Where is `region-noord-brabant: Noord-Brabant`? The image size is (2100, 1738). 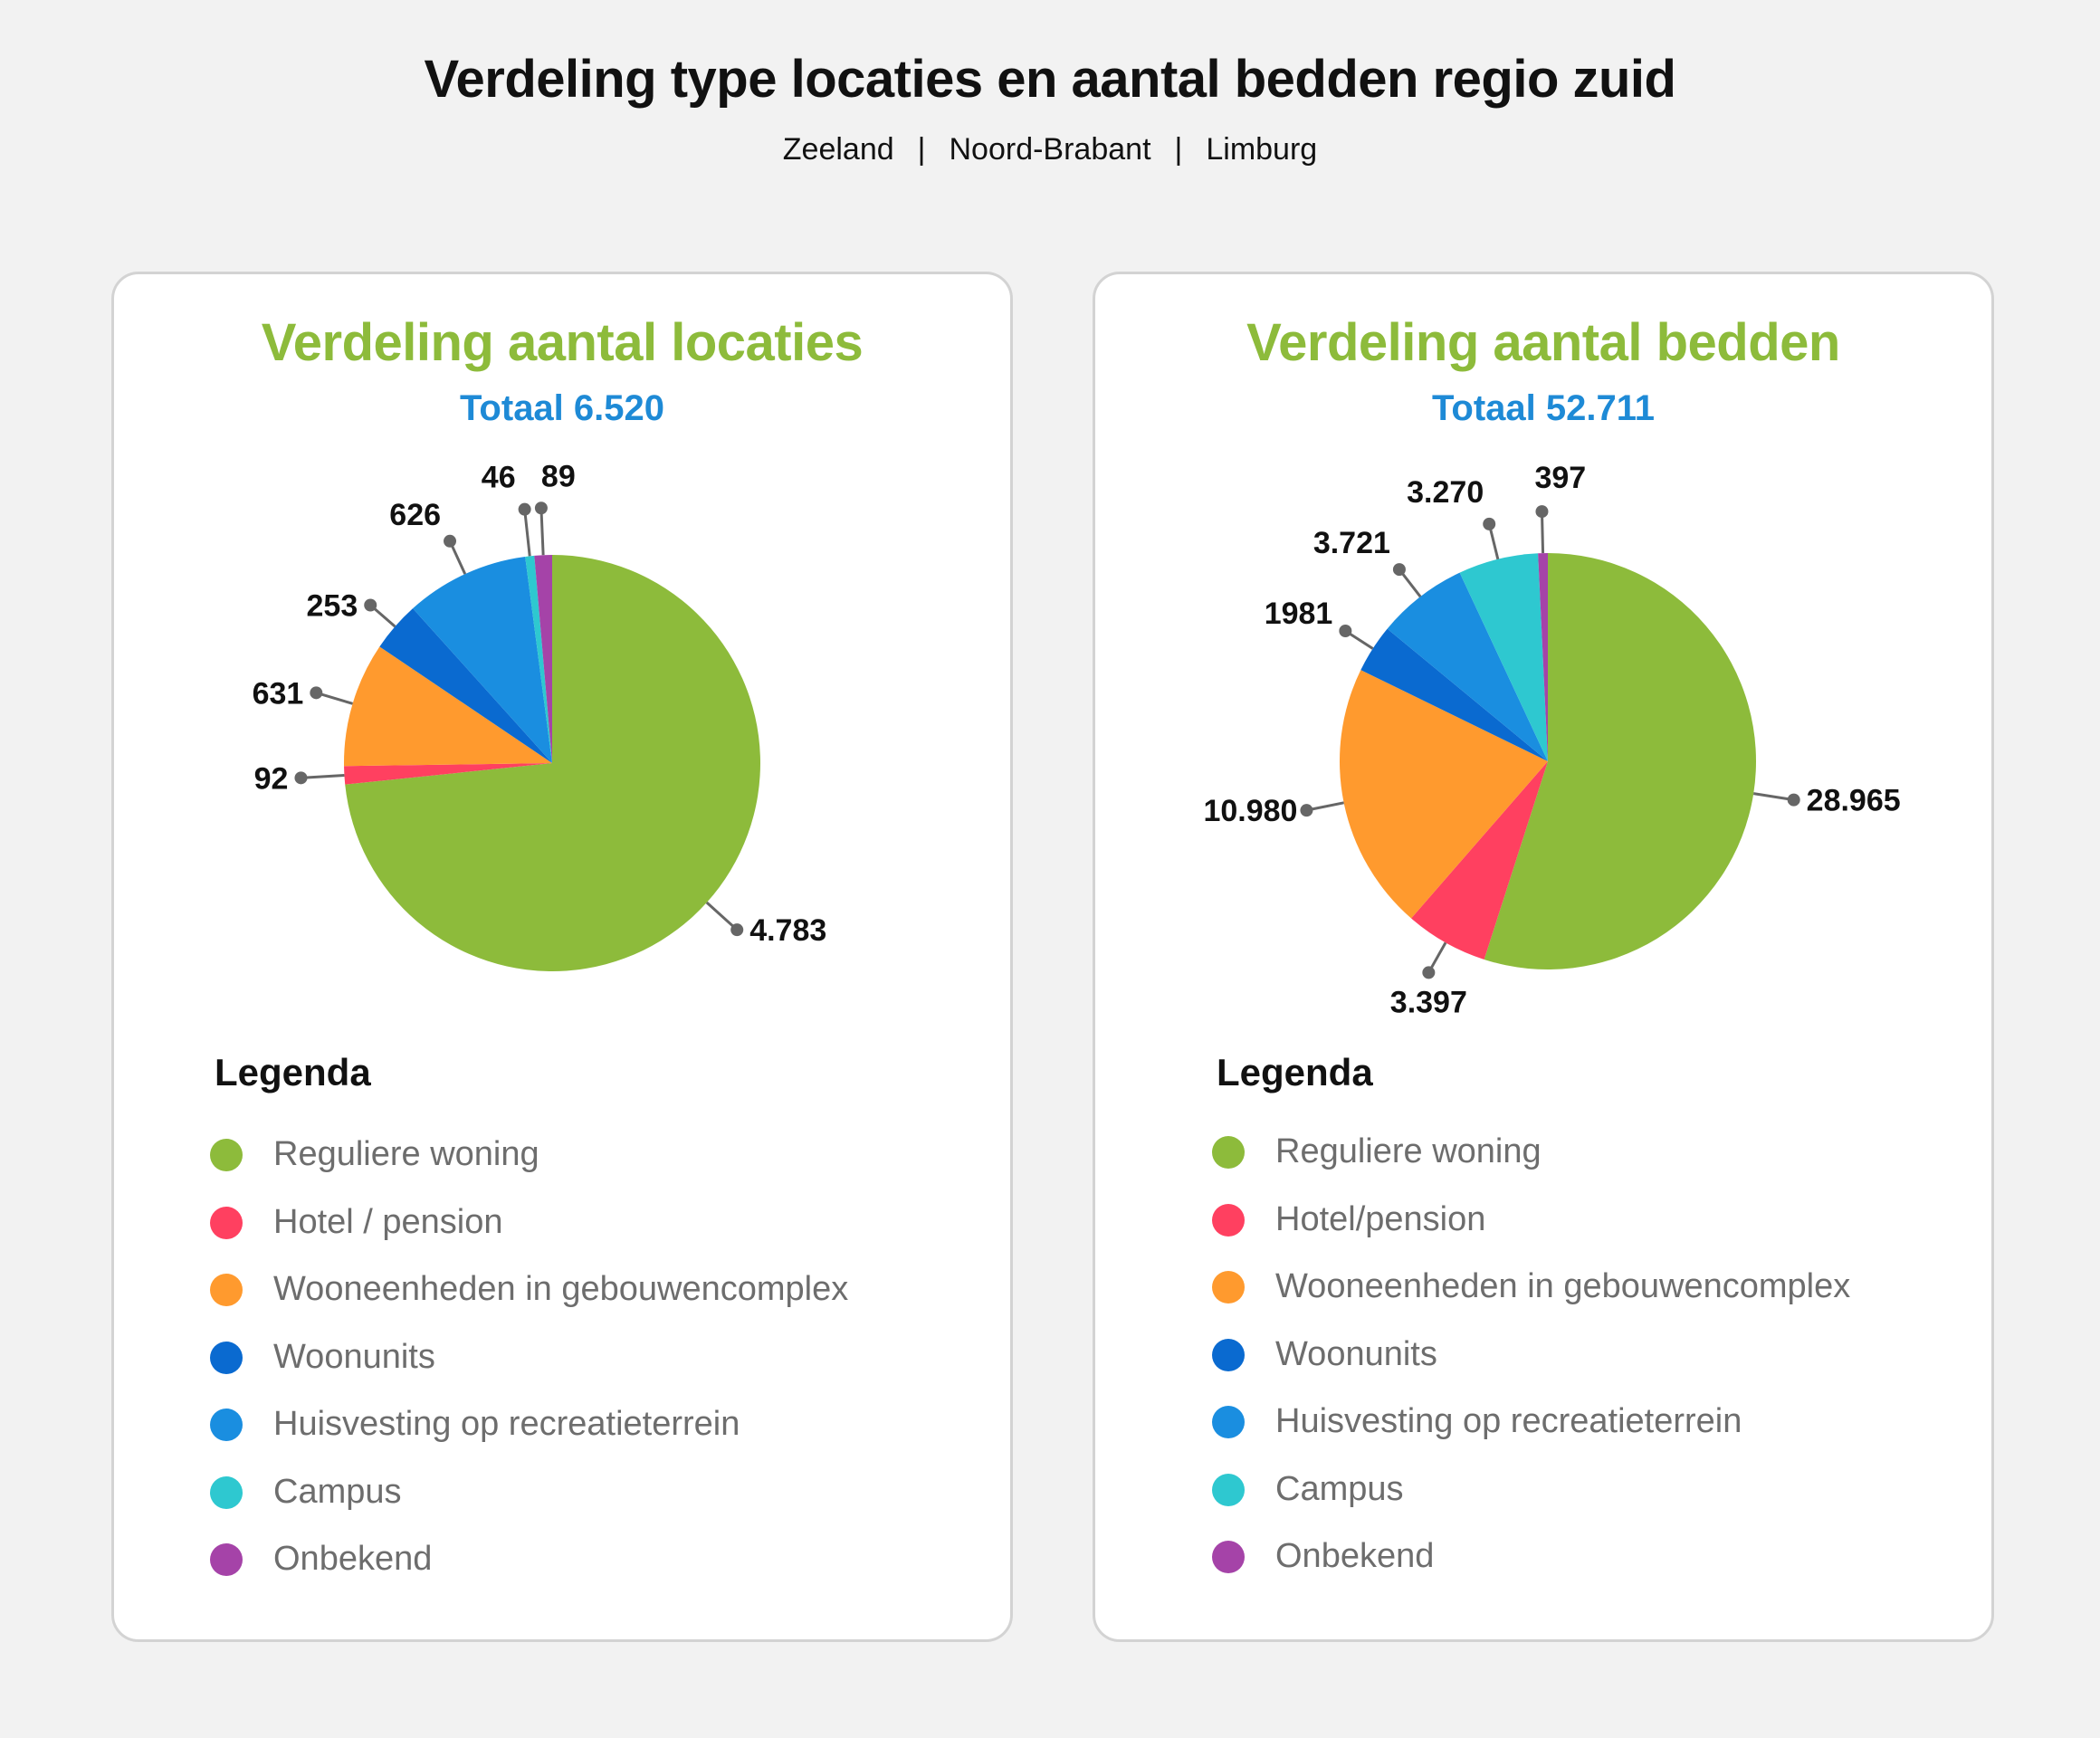
region-noord-brabant: Noord-Brabant is located at coordinates (1050, 149).